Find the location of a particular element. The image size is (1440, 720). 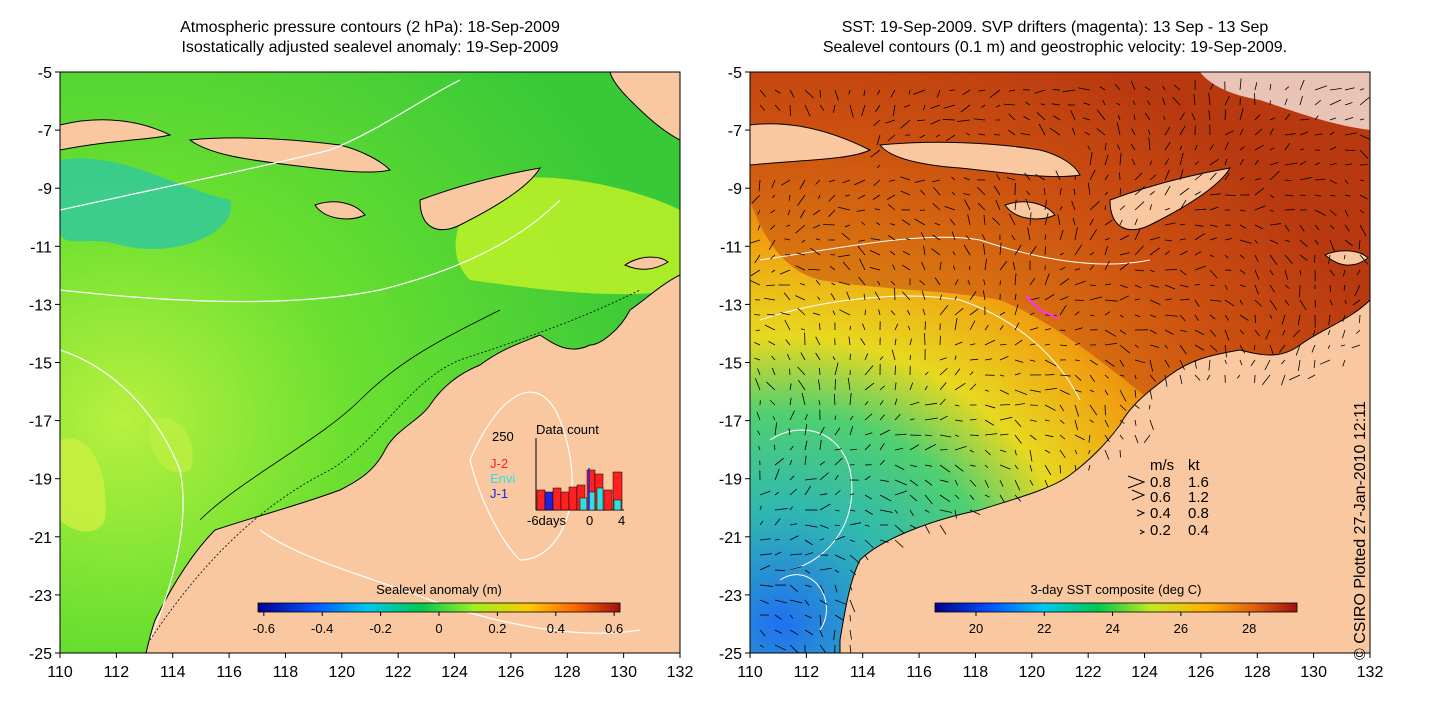

right-sealevel-contour is located at coordinates (920, 348).